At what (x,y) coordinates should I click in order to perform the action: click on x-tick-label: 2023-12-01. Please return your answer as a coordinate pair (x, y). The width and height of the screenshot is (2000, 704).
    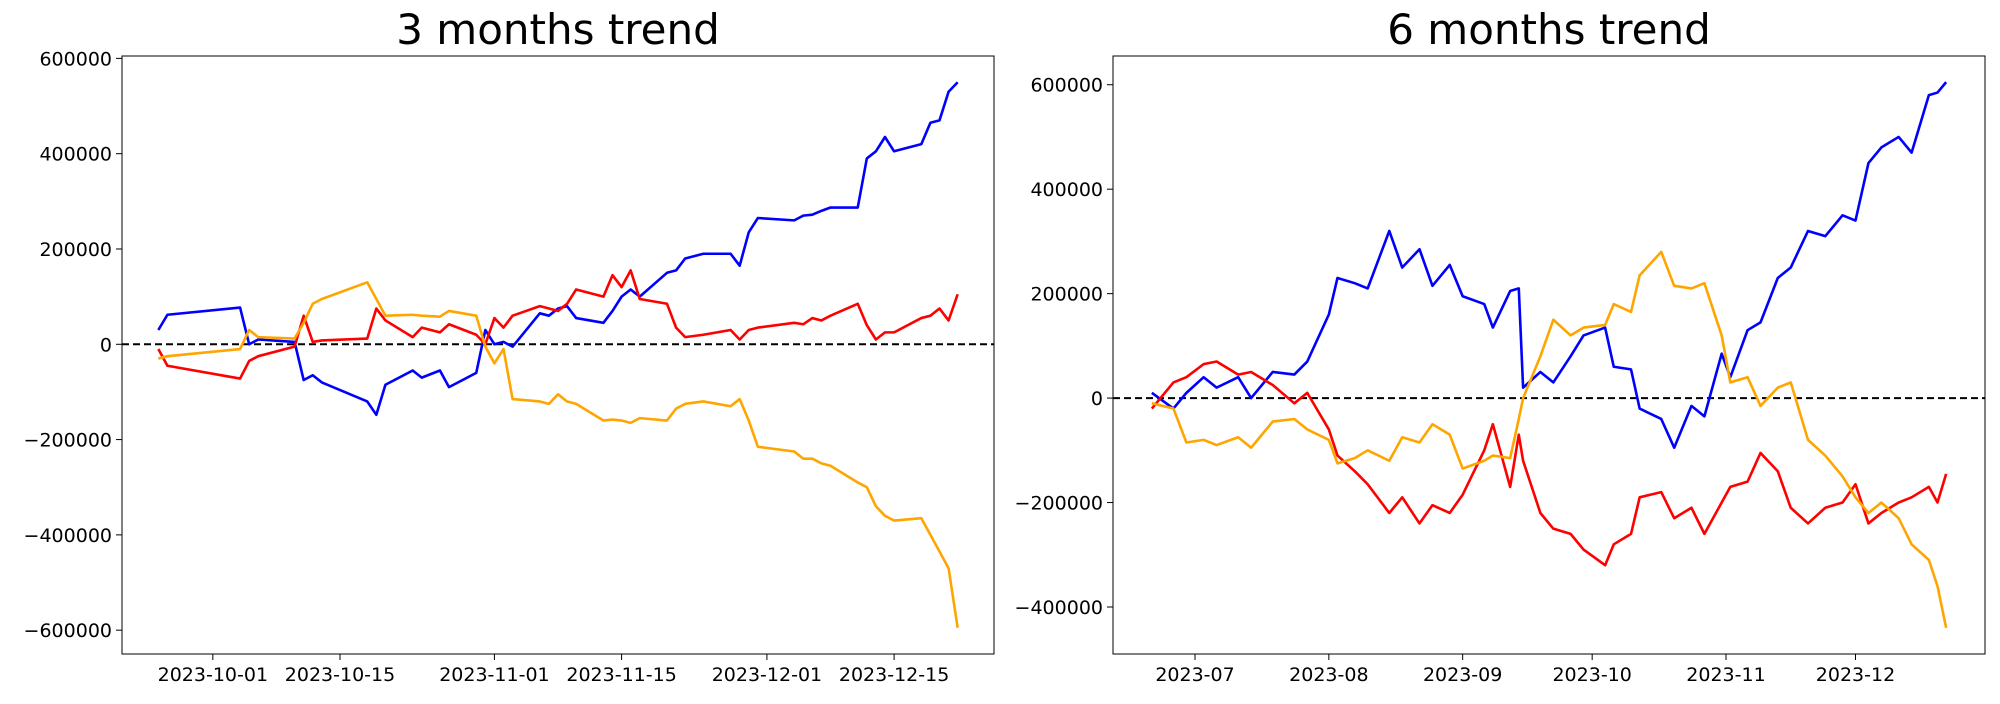
    Looking at the image, I should click on (767, 675).